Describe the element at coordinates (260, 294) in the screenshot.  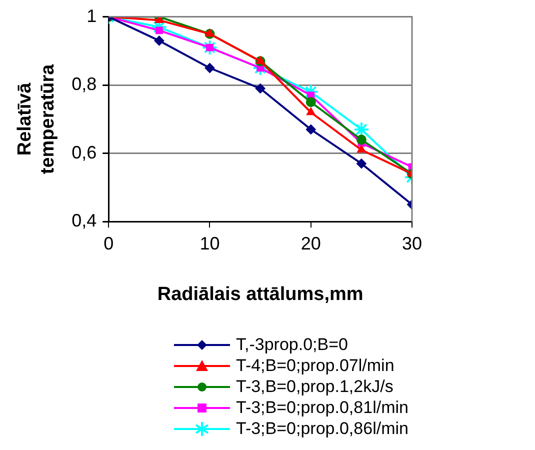
I see `x-axis-title: Radiālais attālums,mm` at that location.